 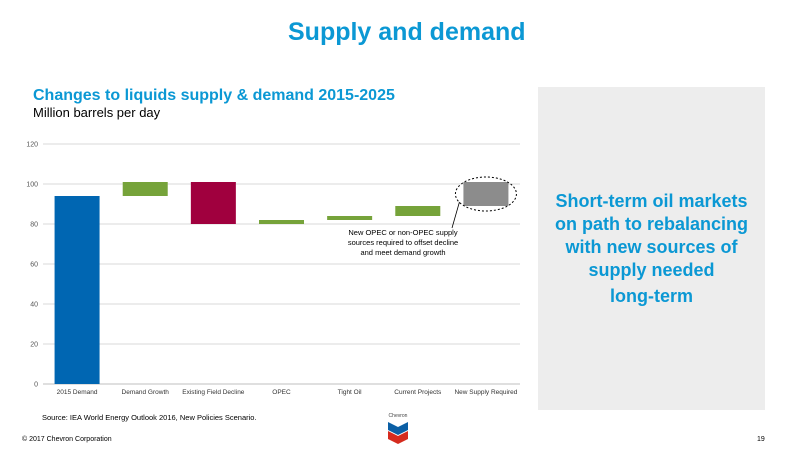 What do you see at coordinates (651, 224) in the screenshot?
I see `callout-line: on path to rebalancing` at bounding box center [651, 224].